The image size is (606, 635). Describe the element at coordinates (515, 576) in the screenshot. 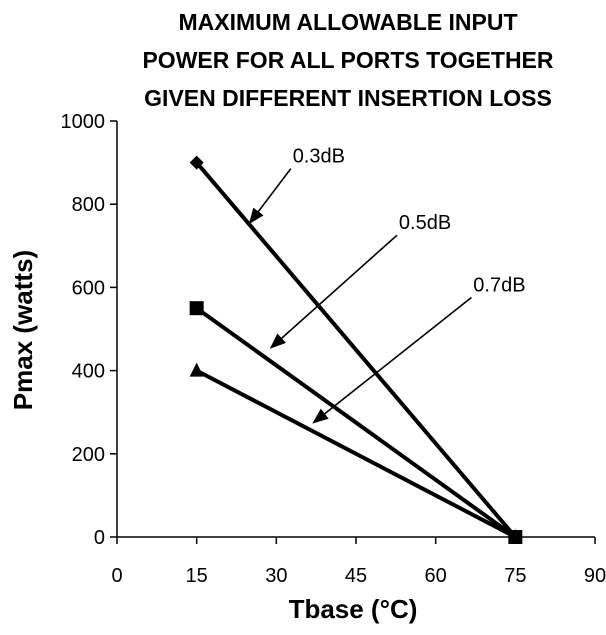

I see `x-tick-label: 75` at that location.